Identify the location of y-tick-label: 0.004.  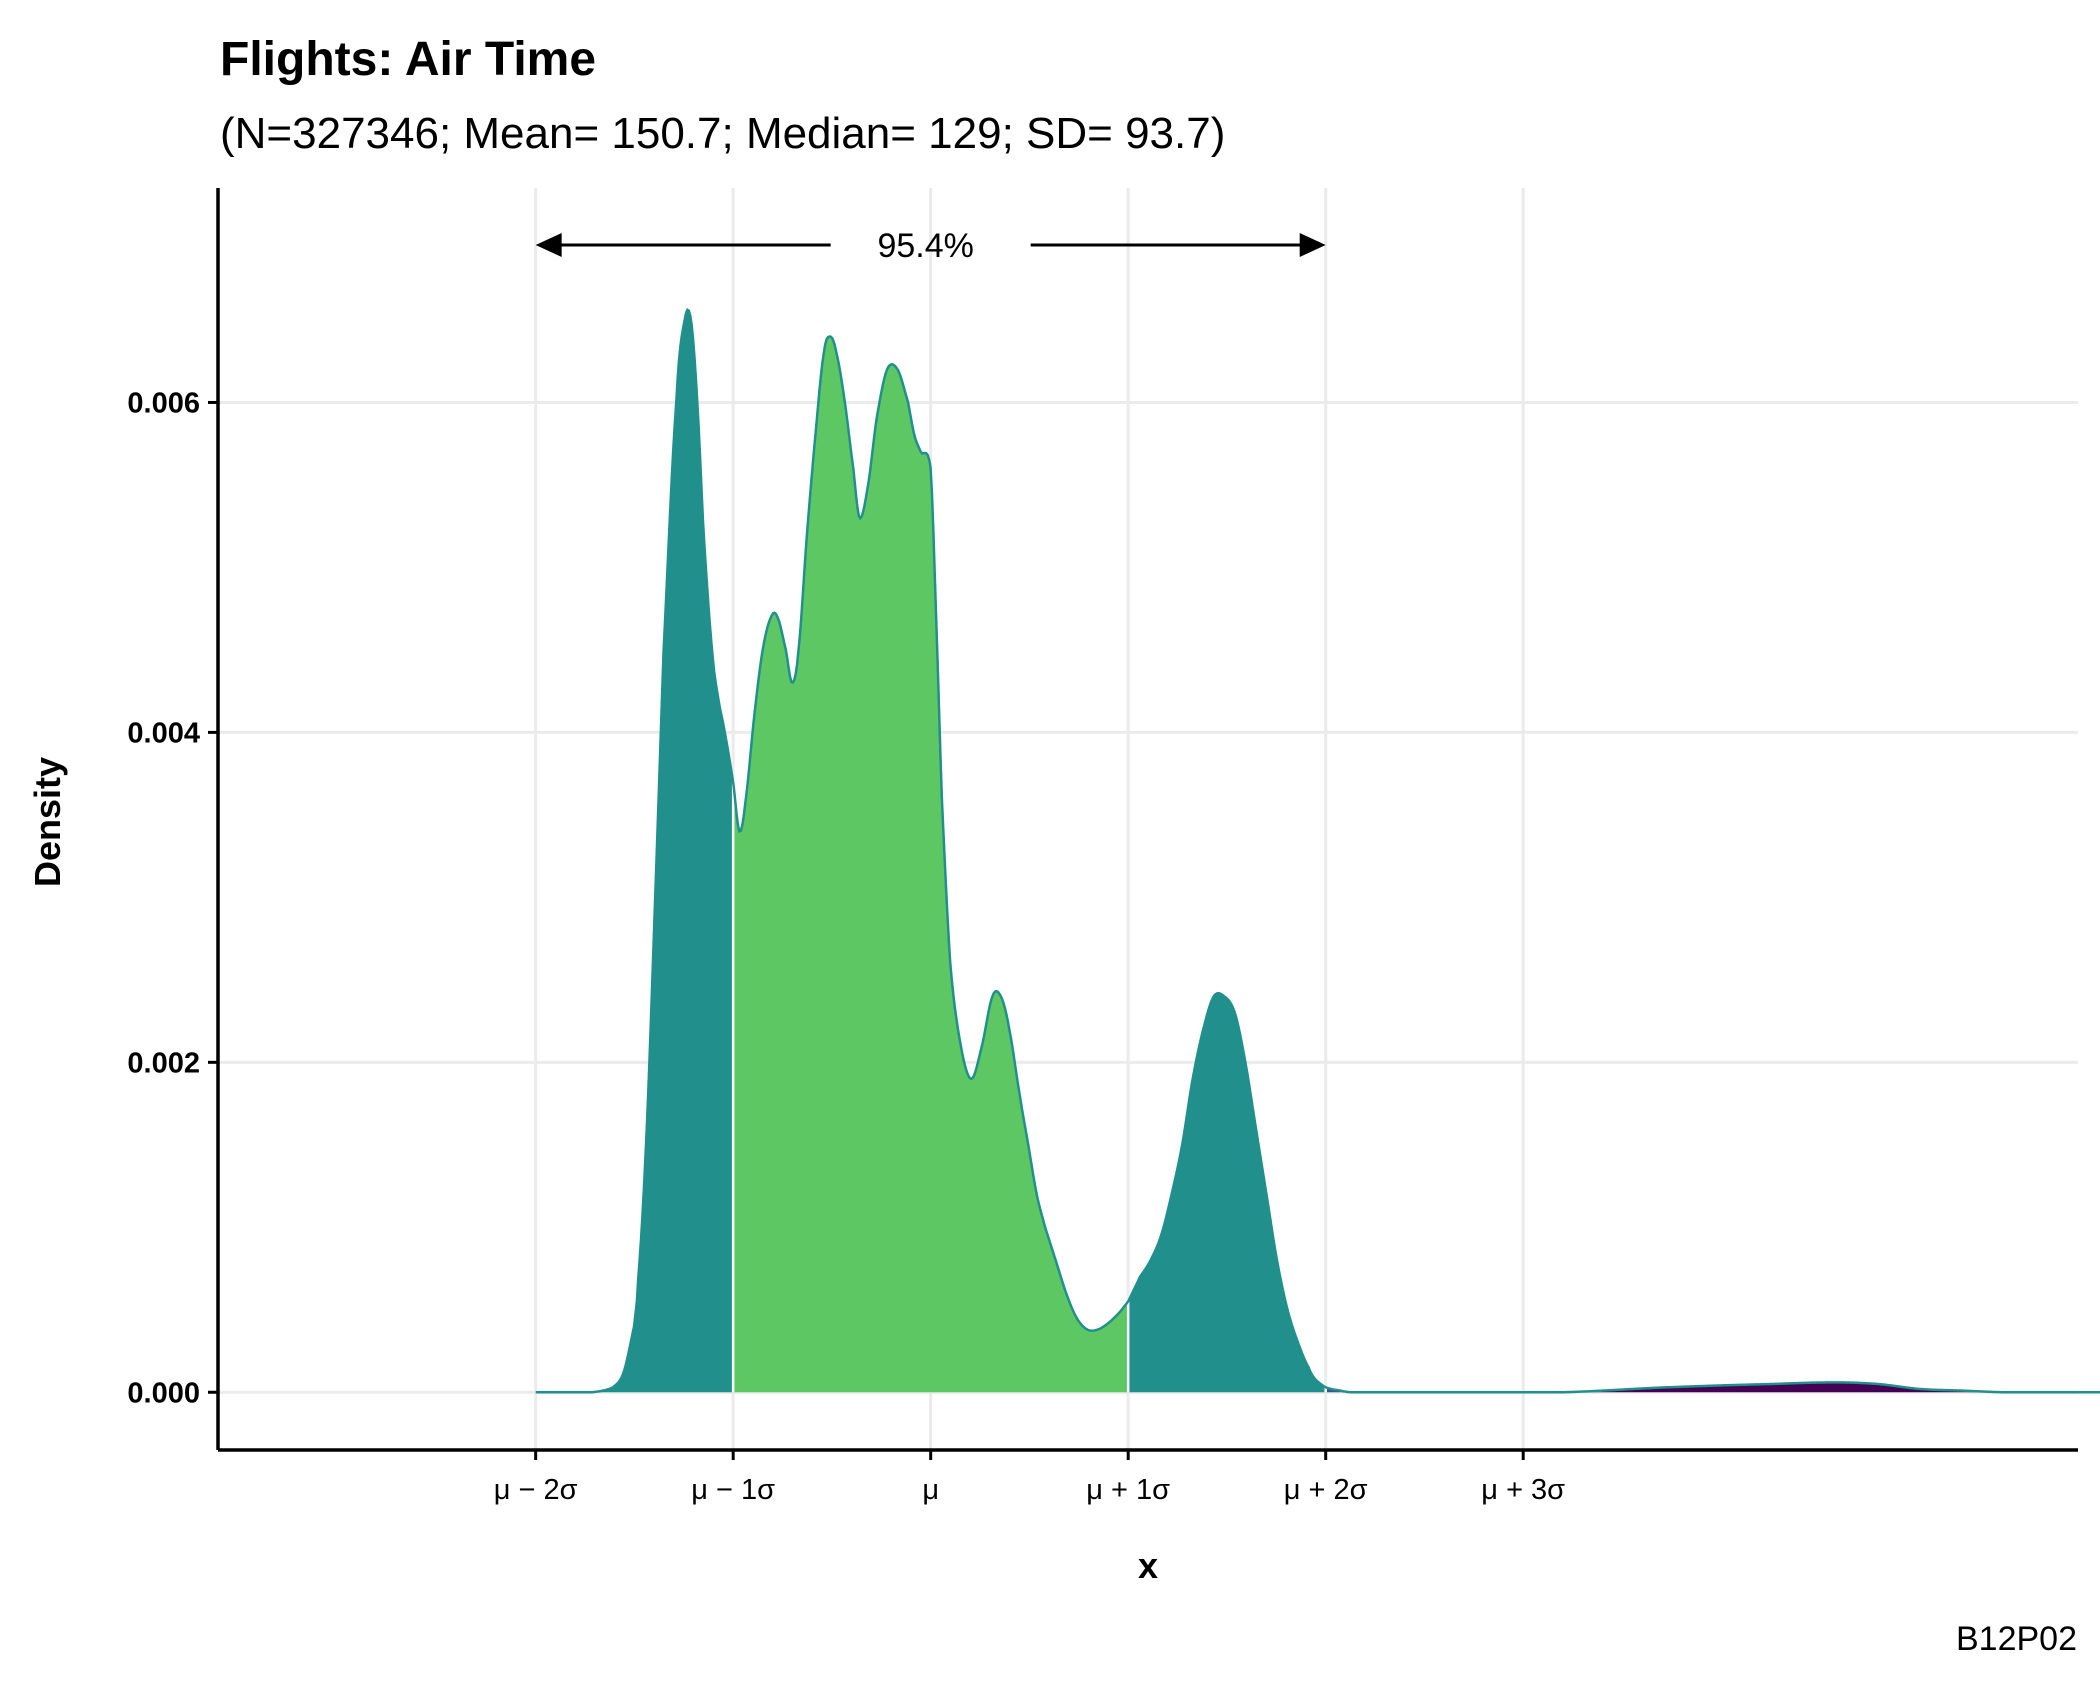
(163, 733).